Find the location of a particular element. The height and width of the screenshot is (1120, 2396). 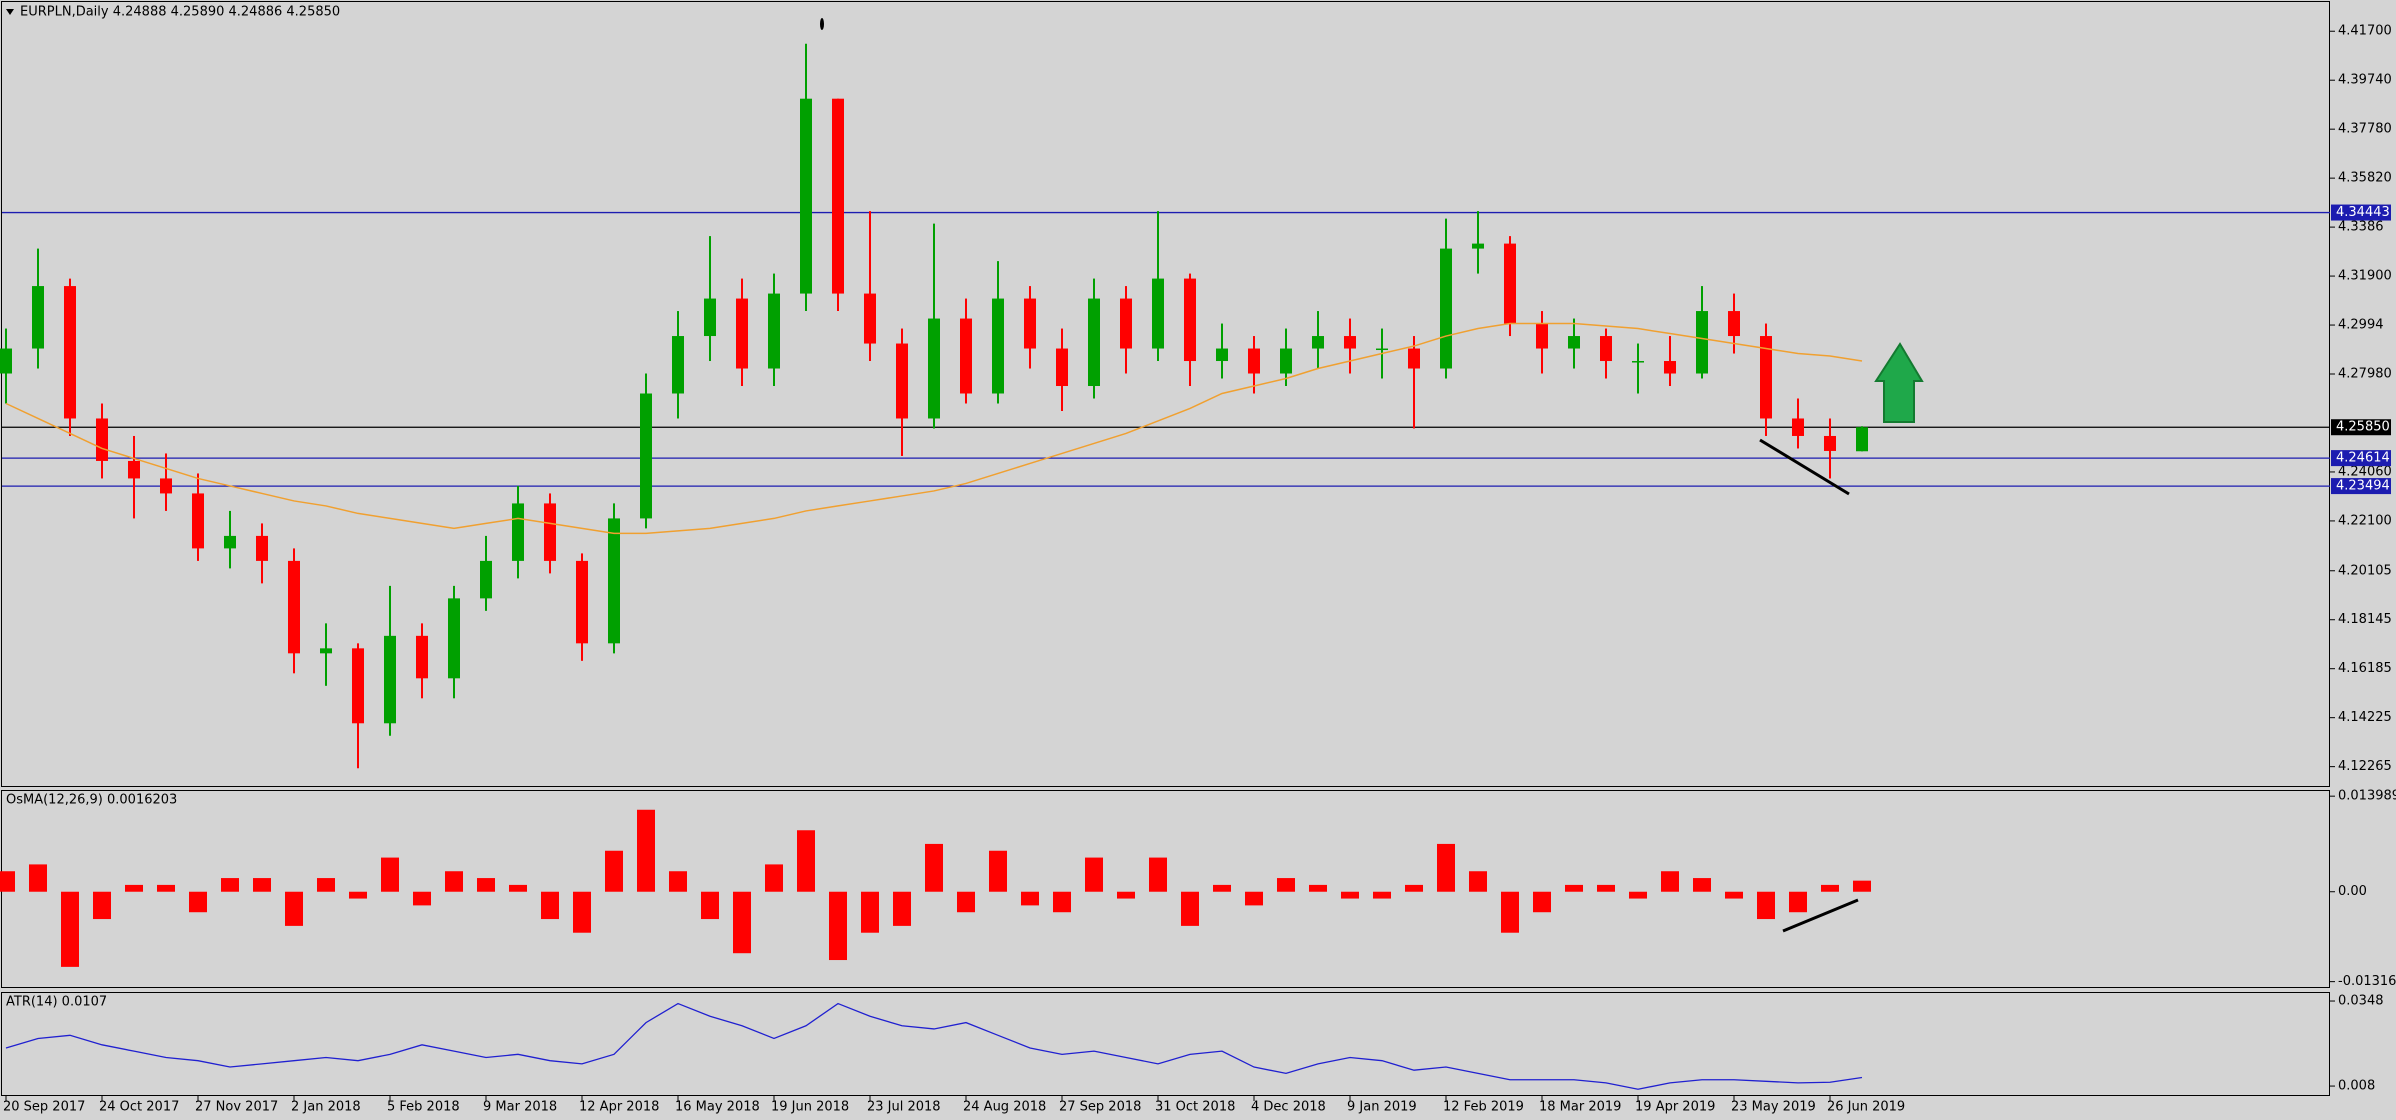

y-tick-label: 0.0348 is located at coordinates (2361, 1001).